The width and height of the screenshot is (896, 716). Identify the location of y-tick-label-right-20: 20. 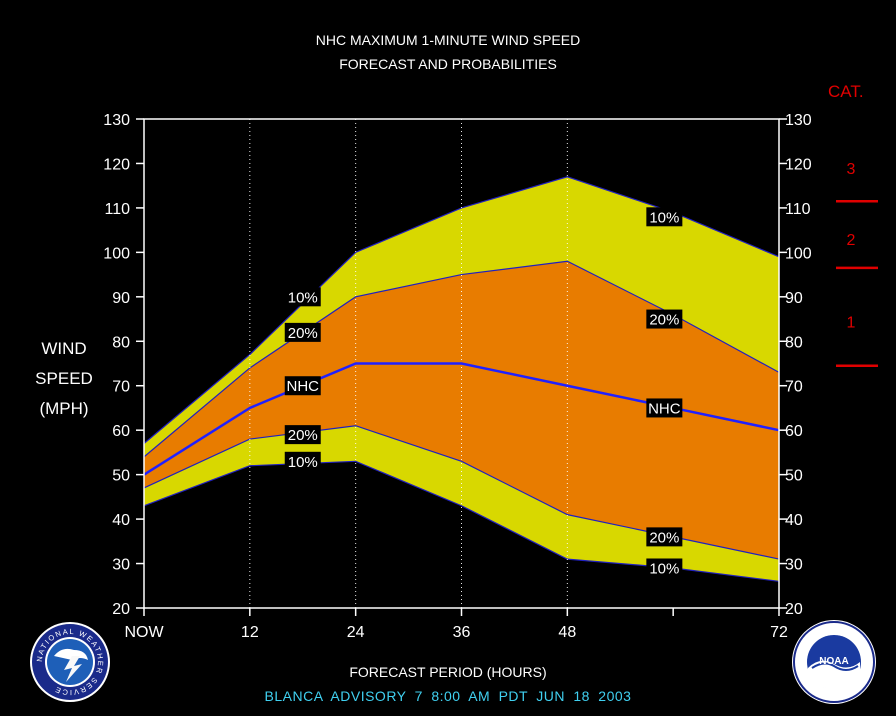
(794, 609).